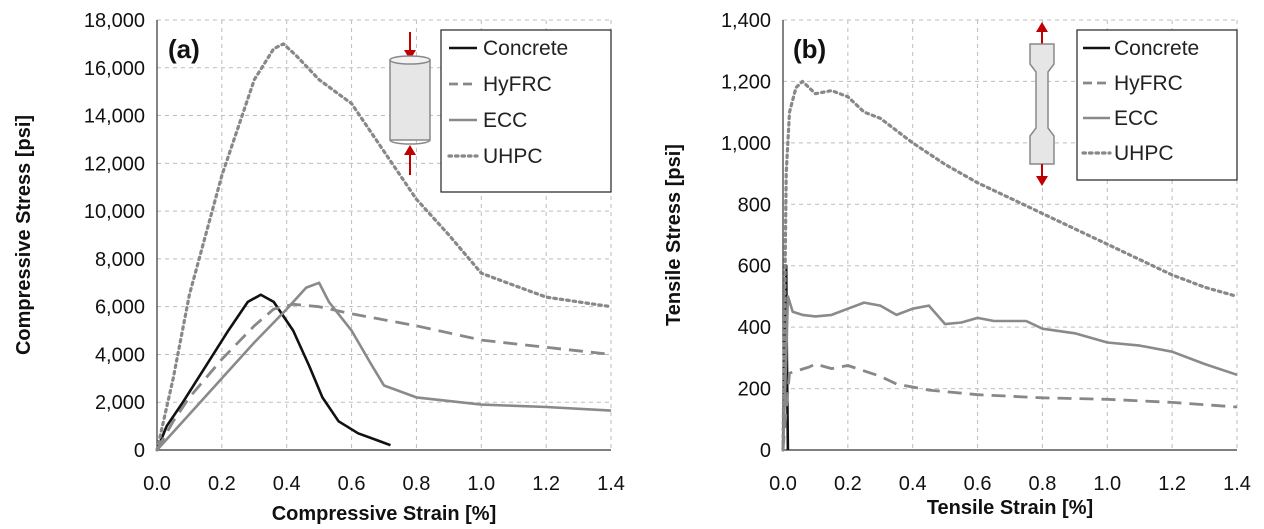  Describe the element at coordinates (1107, 484) in the screenshot. I see `chart-b-x-tick-label: 1.0` at that location.